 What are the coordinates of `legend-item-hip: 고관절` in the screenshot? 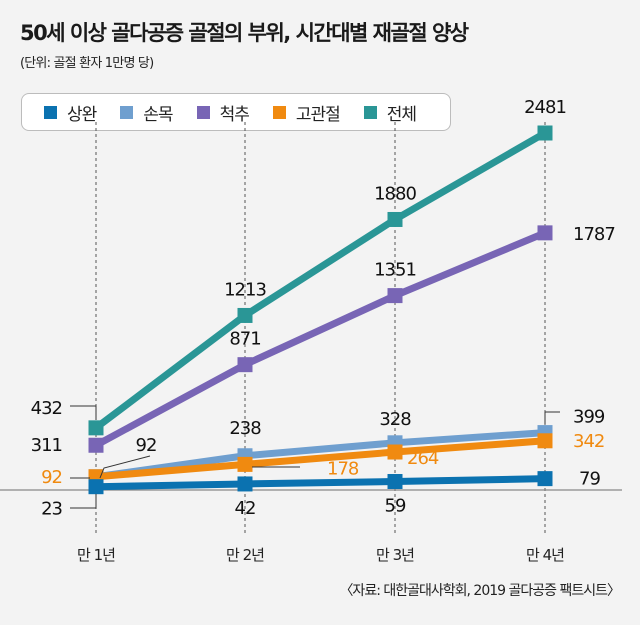 It's located at (306, 112).